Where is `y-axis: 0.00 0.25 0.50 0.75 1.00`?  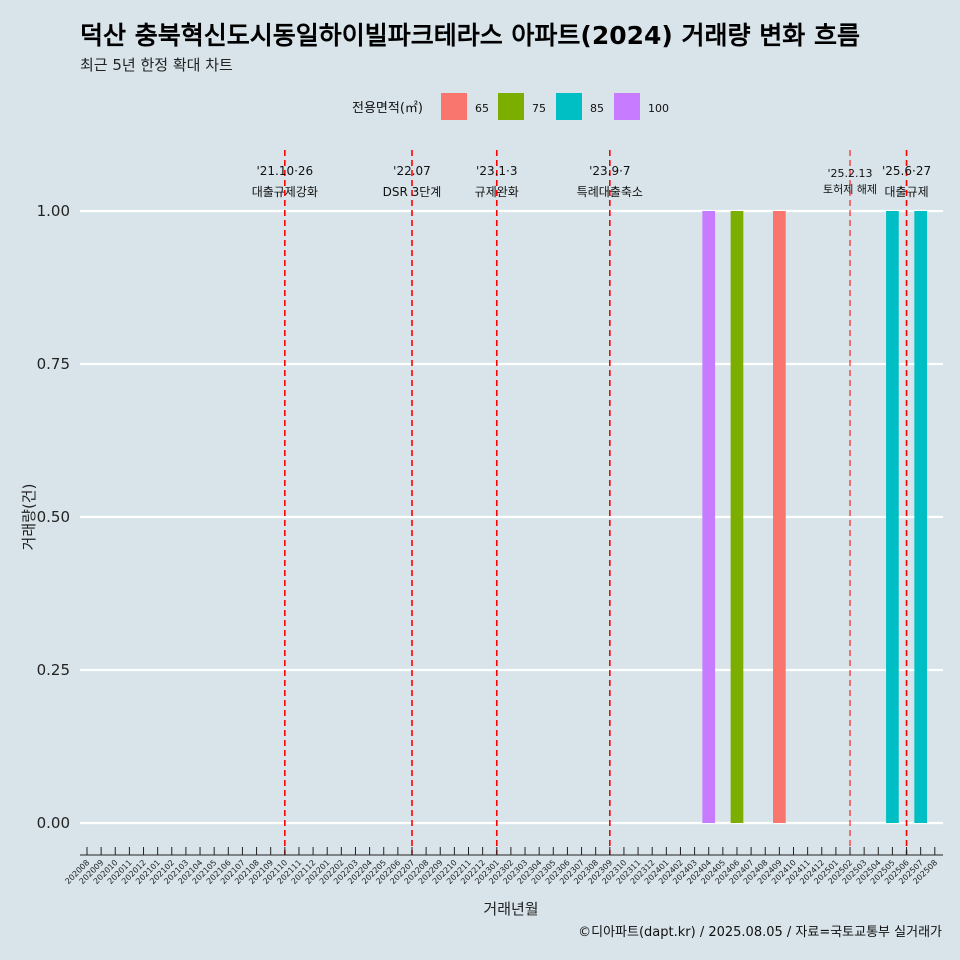
y-axis: 0.00 0.25 0.50 0.75 1.00 is located at coordinates (53, 517).